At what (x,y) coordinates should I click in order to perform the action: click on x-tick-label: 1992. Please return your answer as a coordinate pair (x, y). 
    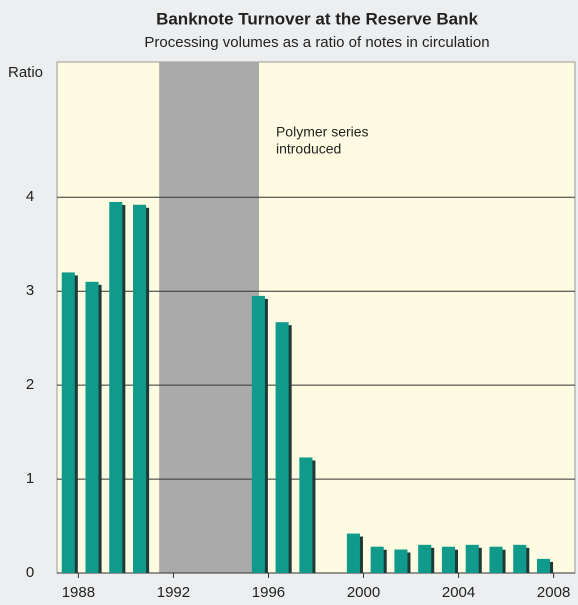
    Looking at the image, I should click on (173, 592).